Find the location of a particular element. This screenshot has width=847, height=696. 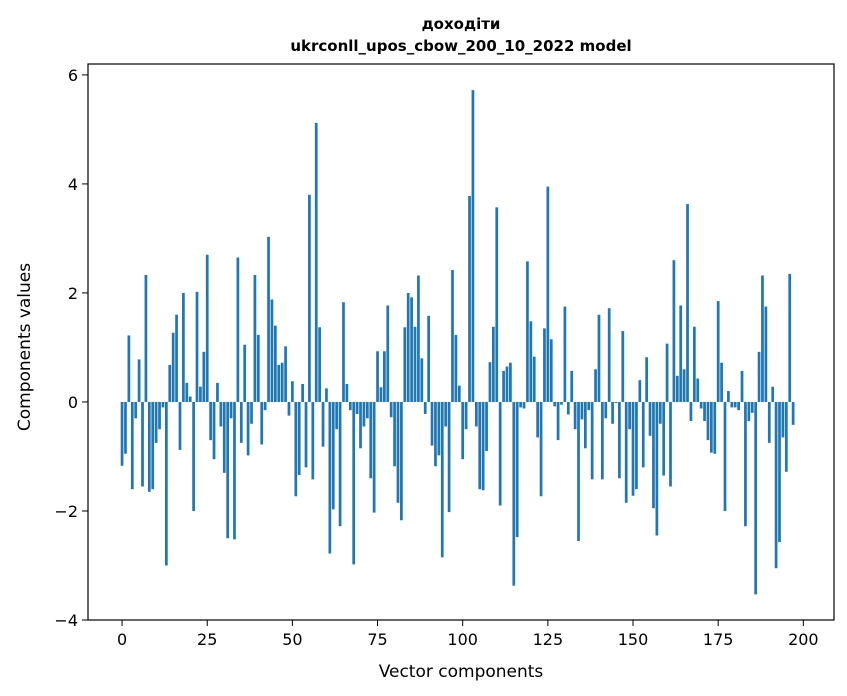

y-axis-label: Components values is located at coordinates (25, 347).